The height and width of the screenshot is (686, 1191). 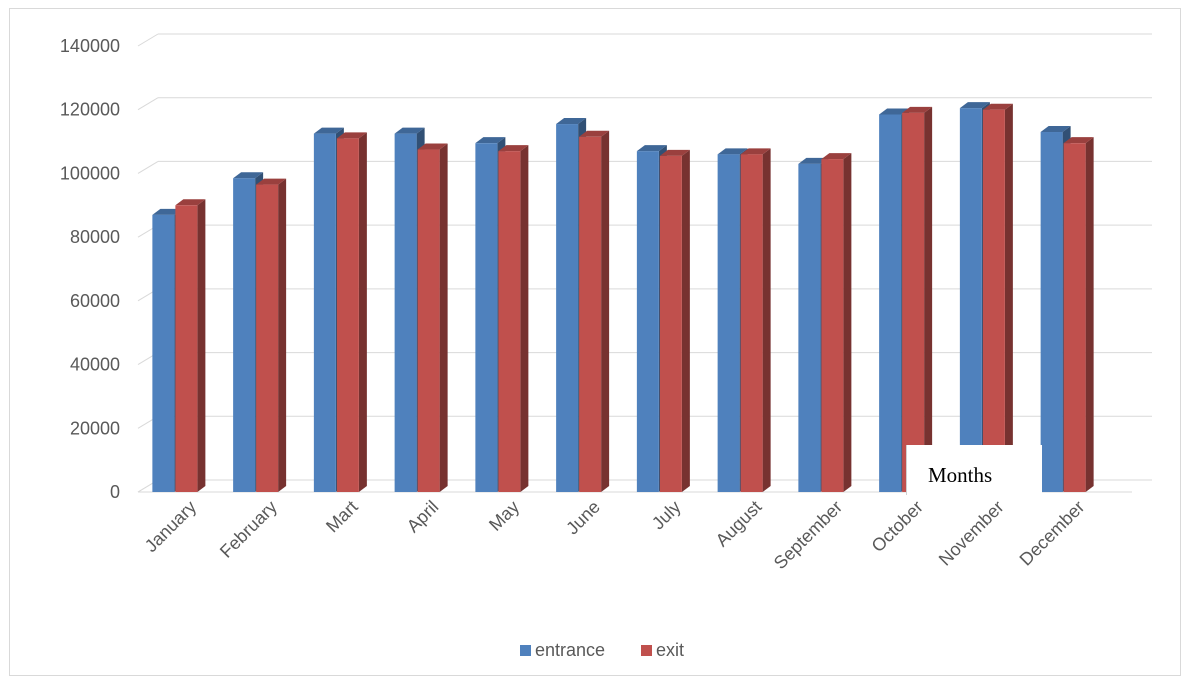 I want to click on bar-exit-october, so click(x=917, y=299).